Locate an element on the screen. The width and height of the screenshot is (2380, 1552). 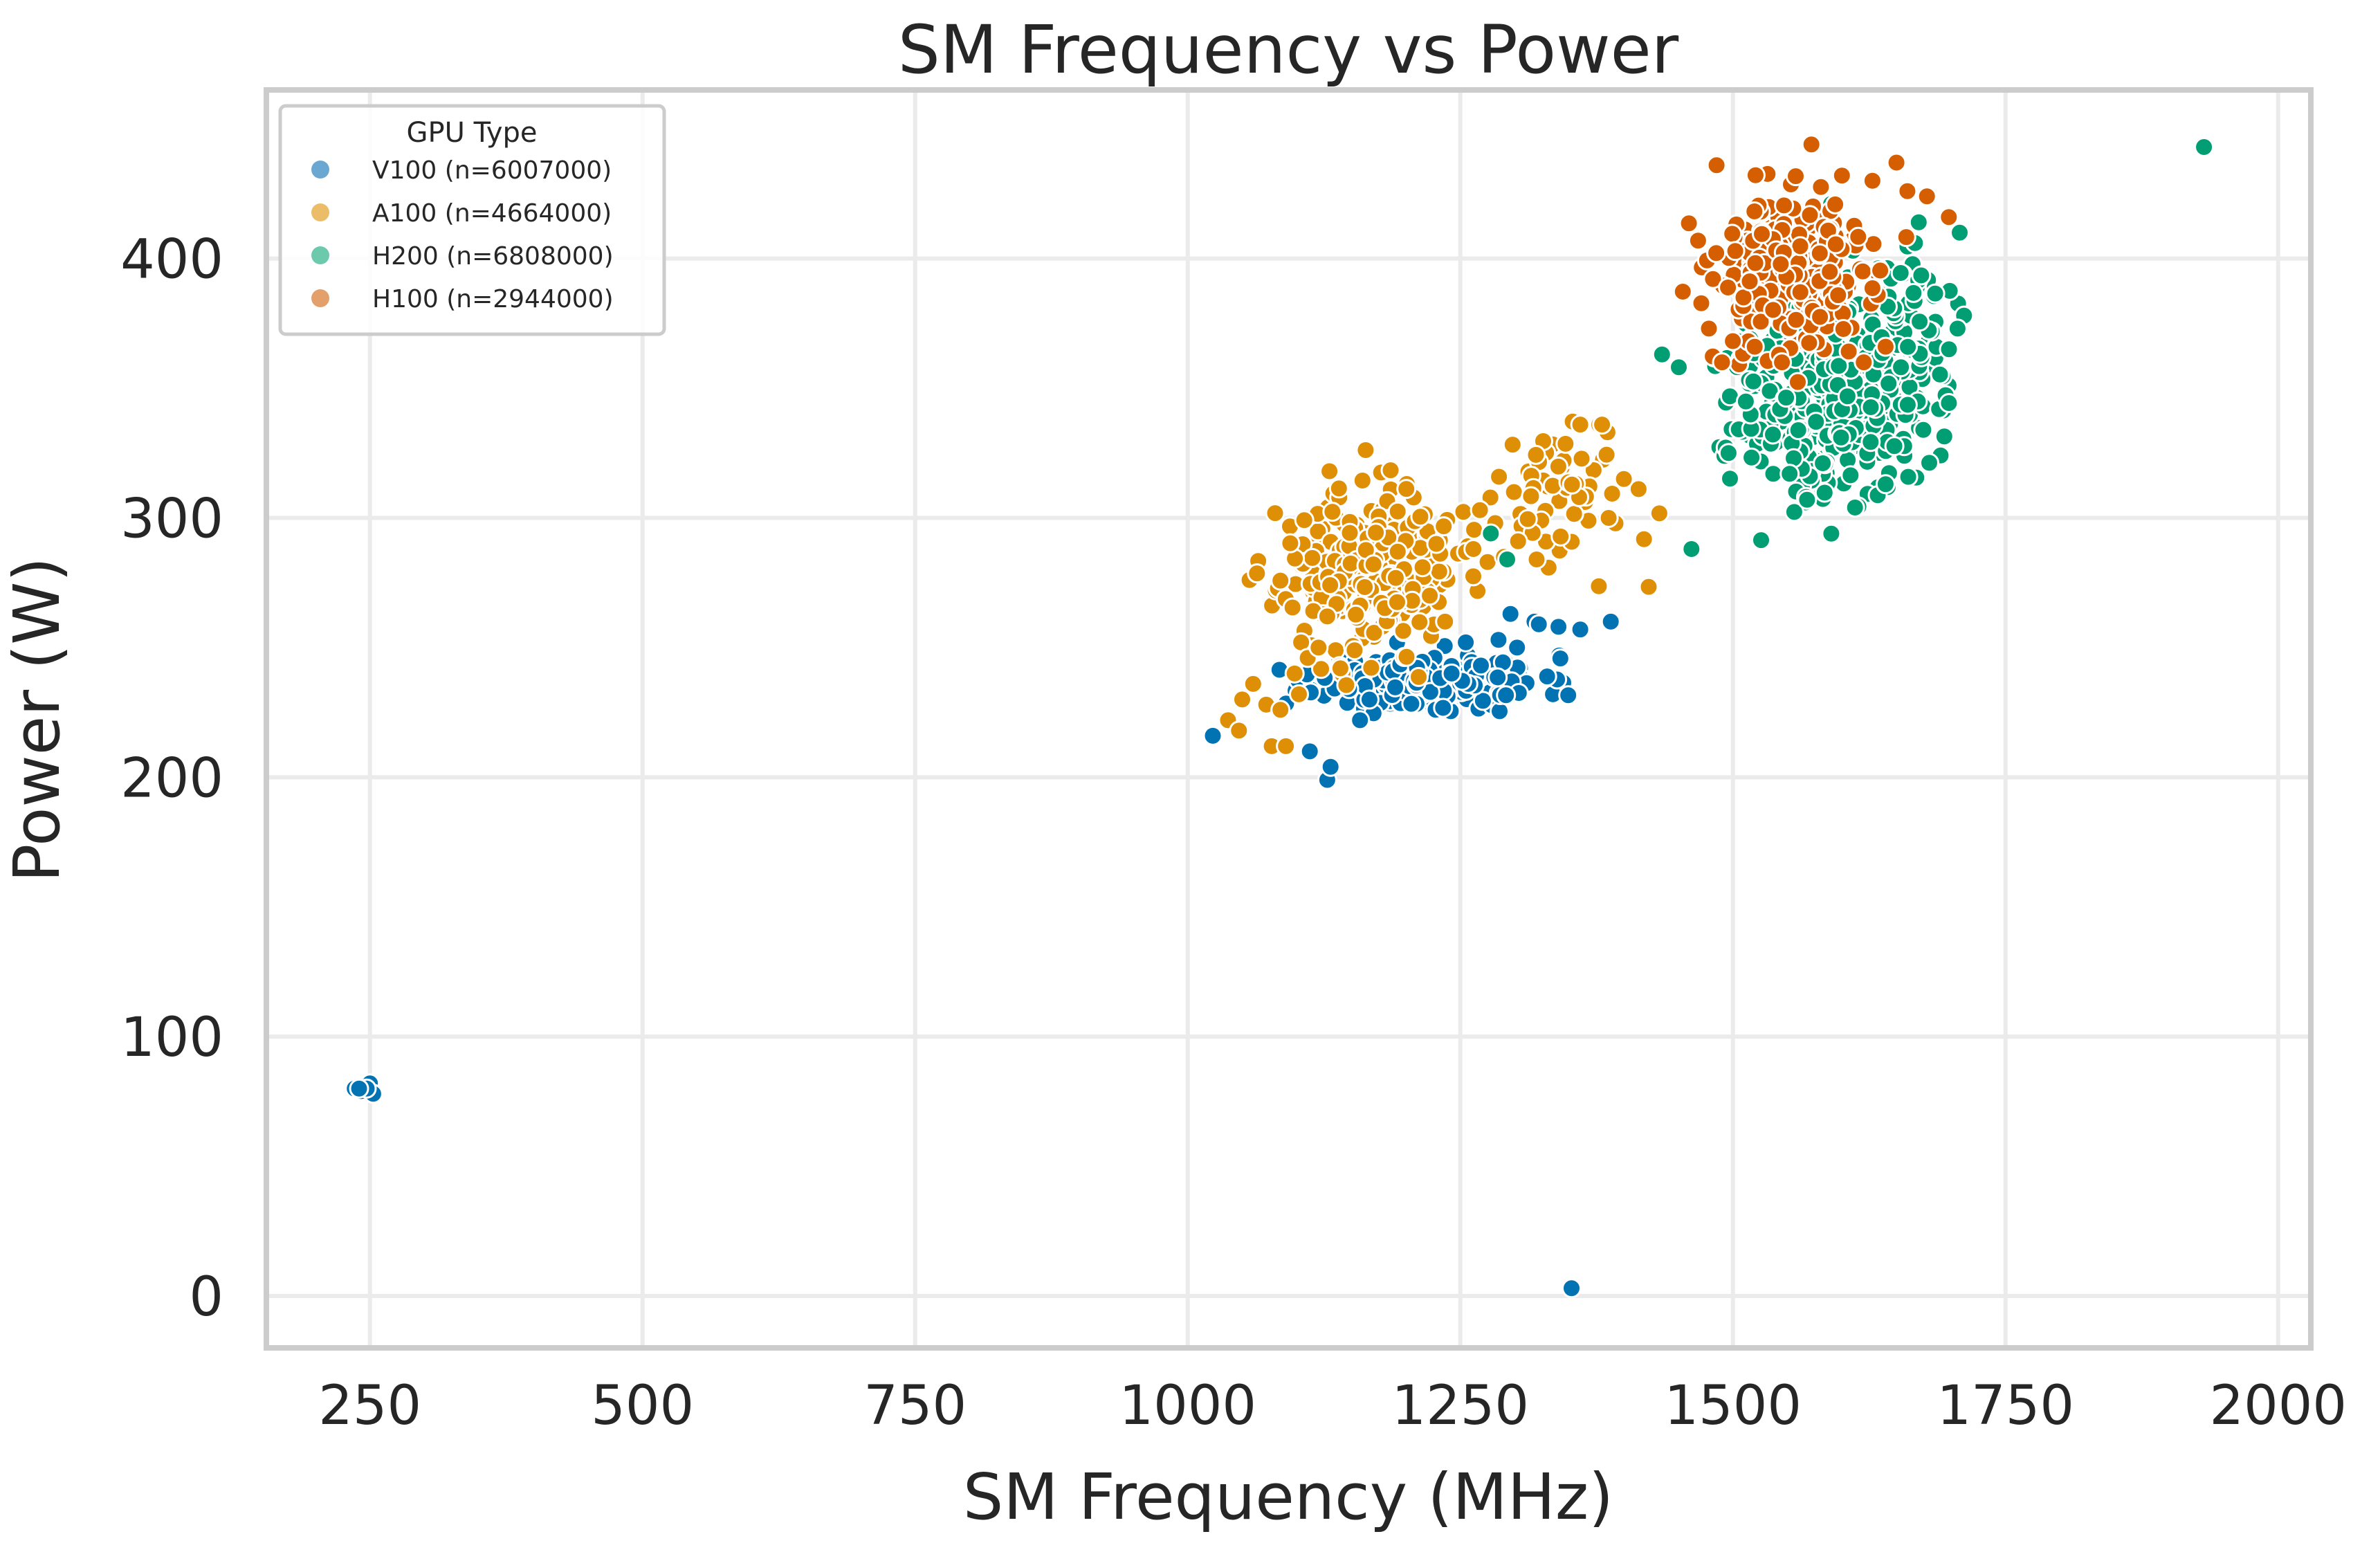
x-tick-label: 250 is located at coordinates (369, 1406).